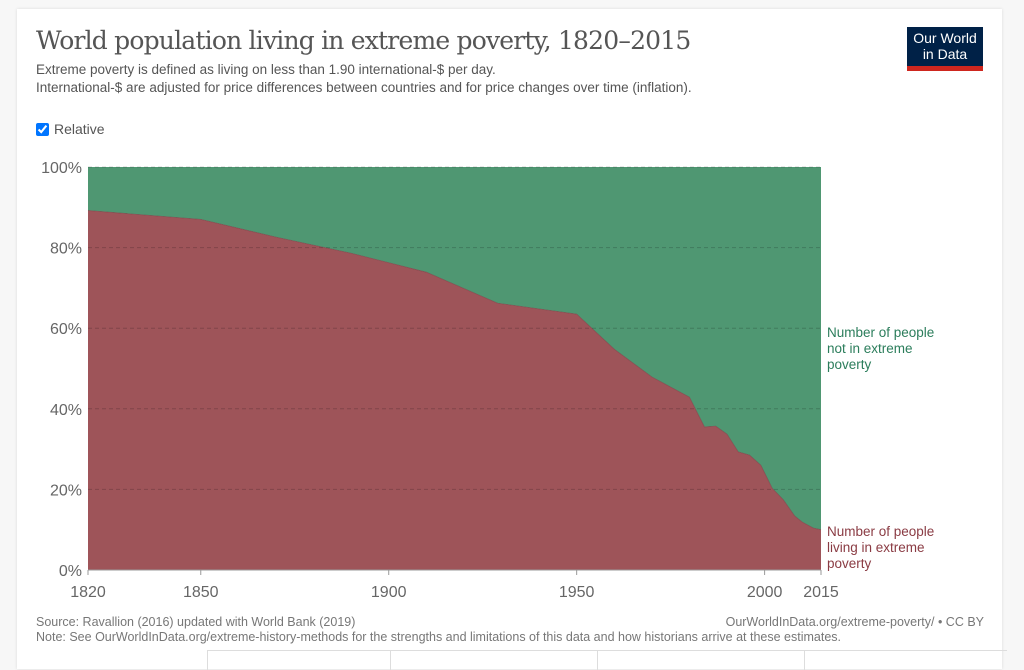 The width and height of the screenshot is (1024, 670). I want to click on series-label-not-in-poverty: poverty, so click(849, 364).